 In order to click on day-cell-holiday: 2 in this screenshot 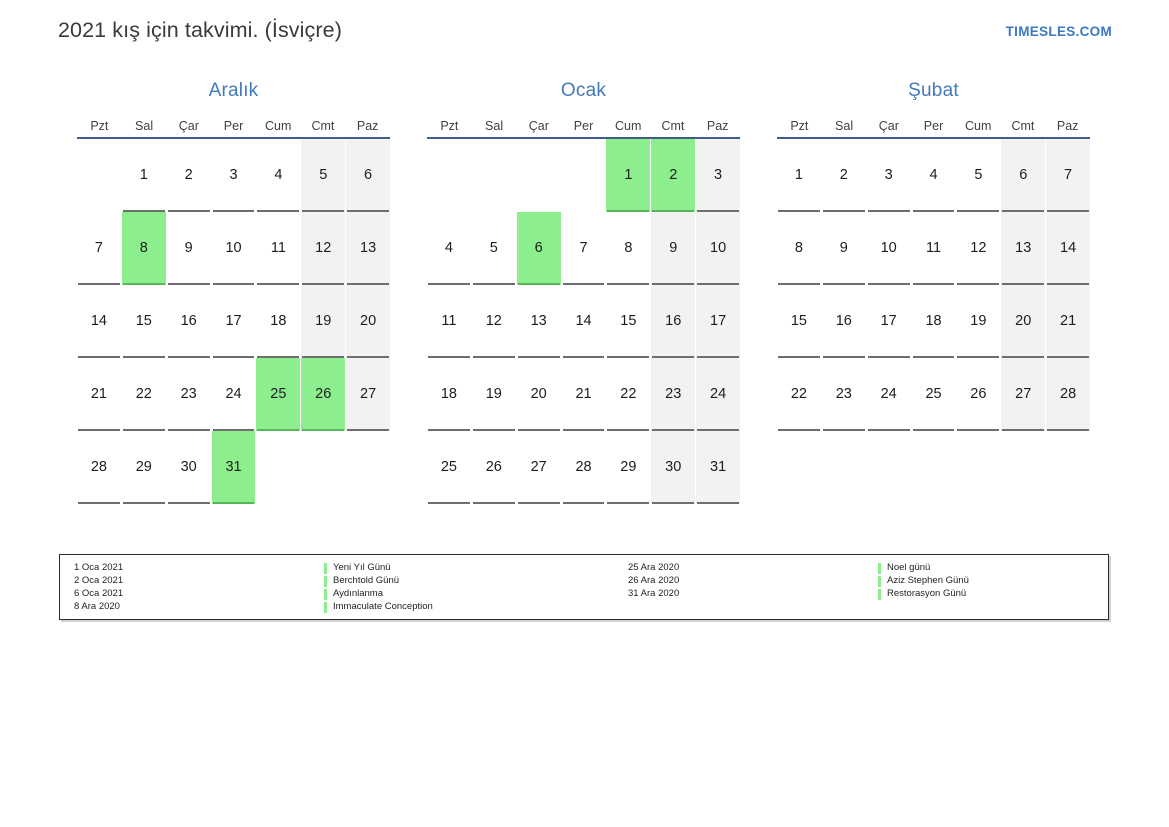, I will do `click(673, 175)`.